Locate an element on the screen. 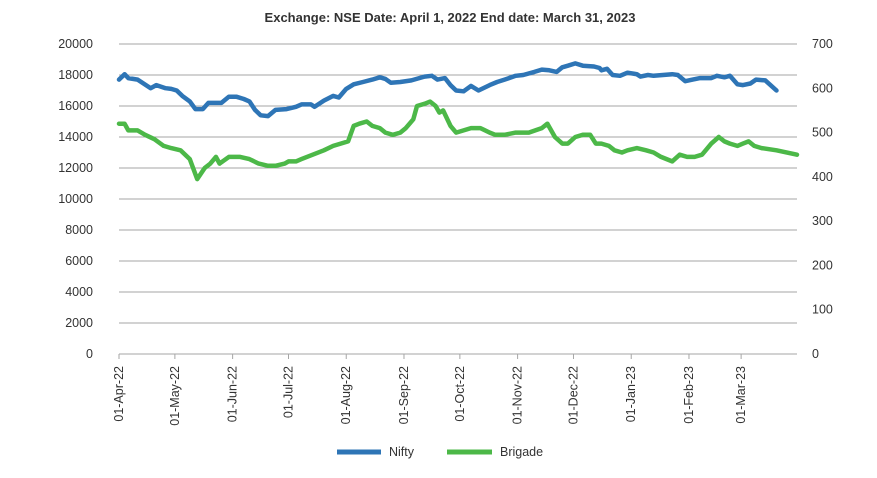  x-tick-label: 01-Jun-22 is located at coordinates (233, 394).